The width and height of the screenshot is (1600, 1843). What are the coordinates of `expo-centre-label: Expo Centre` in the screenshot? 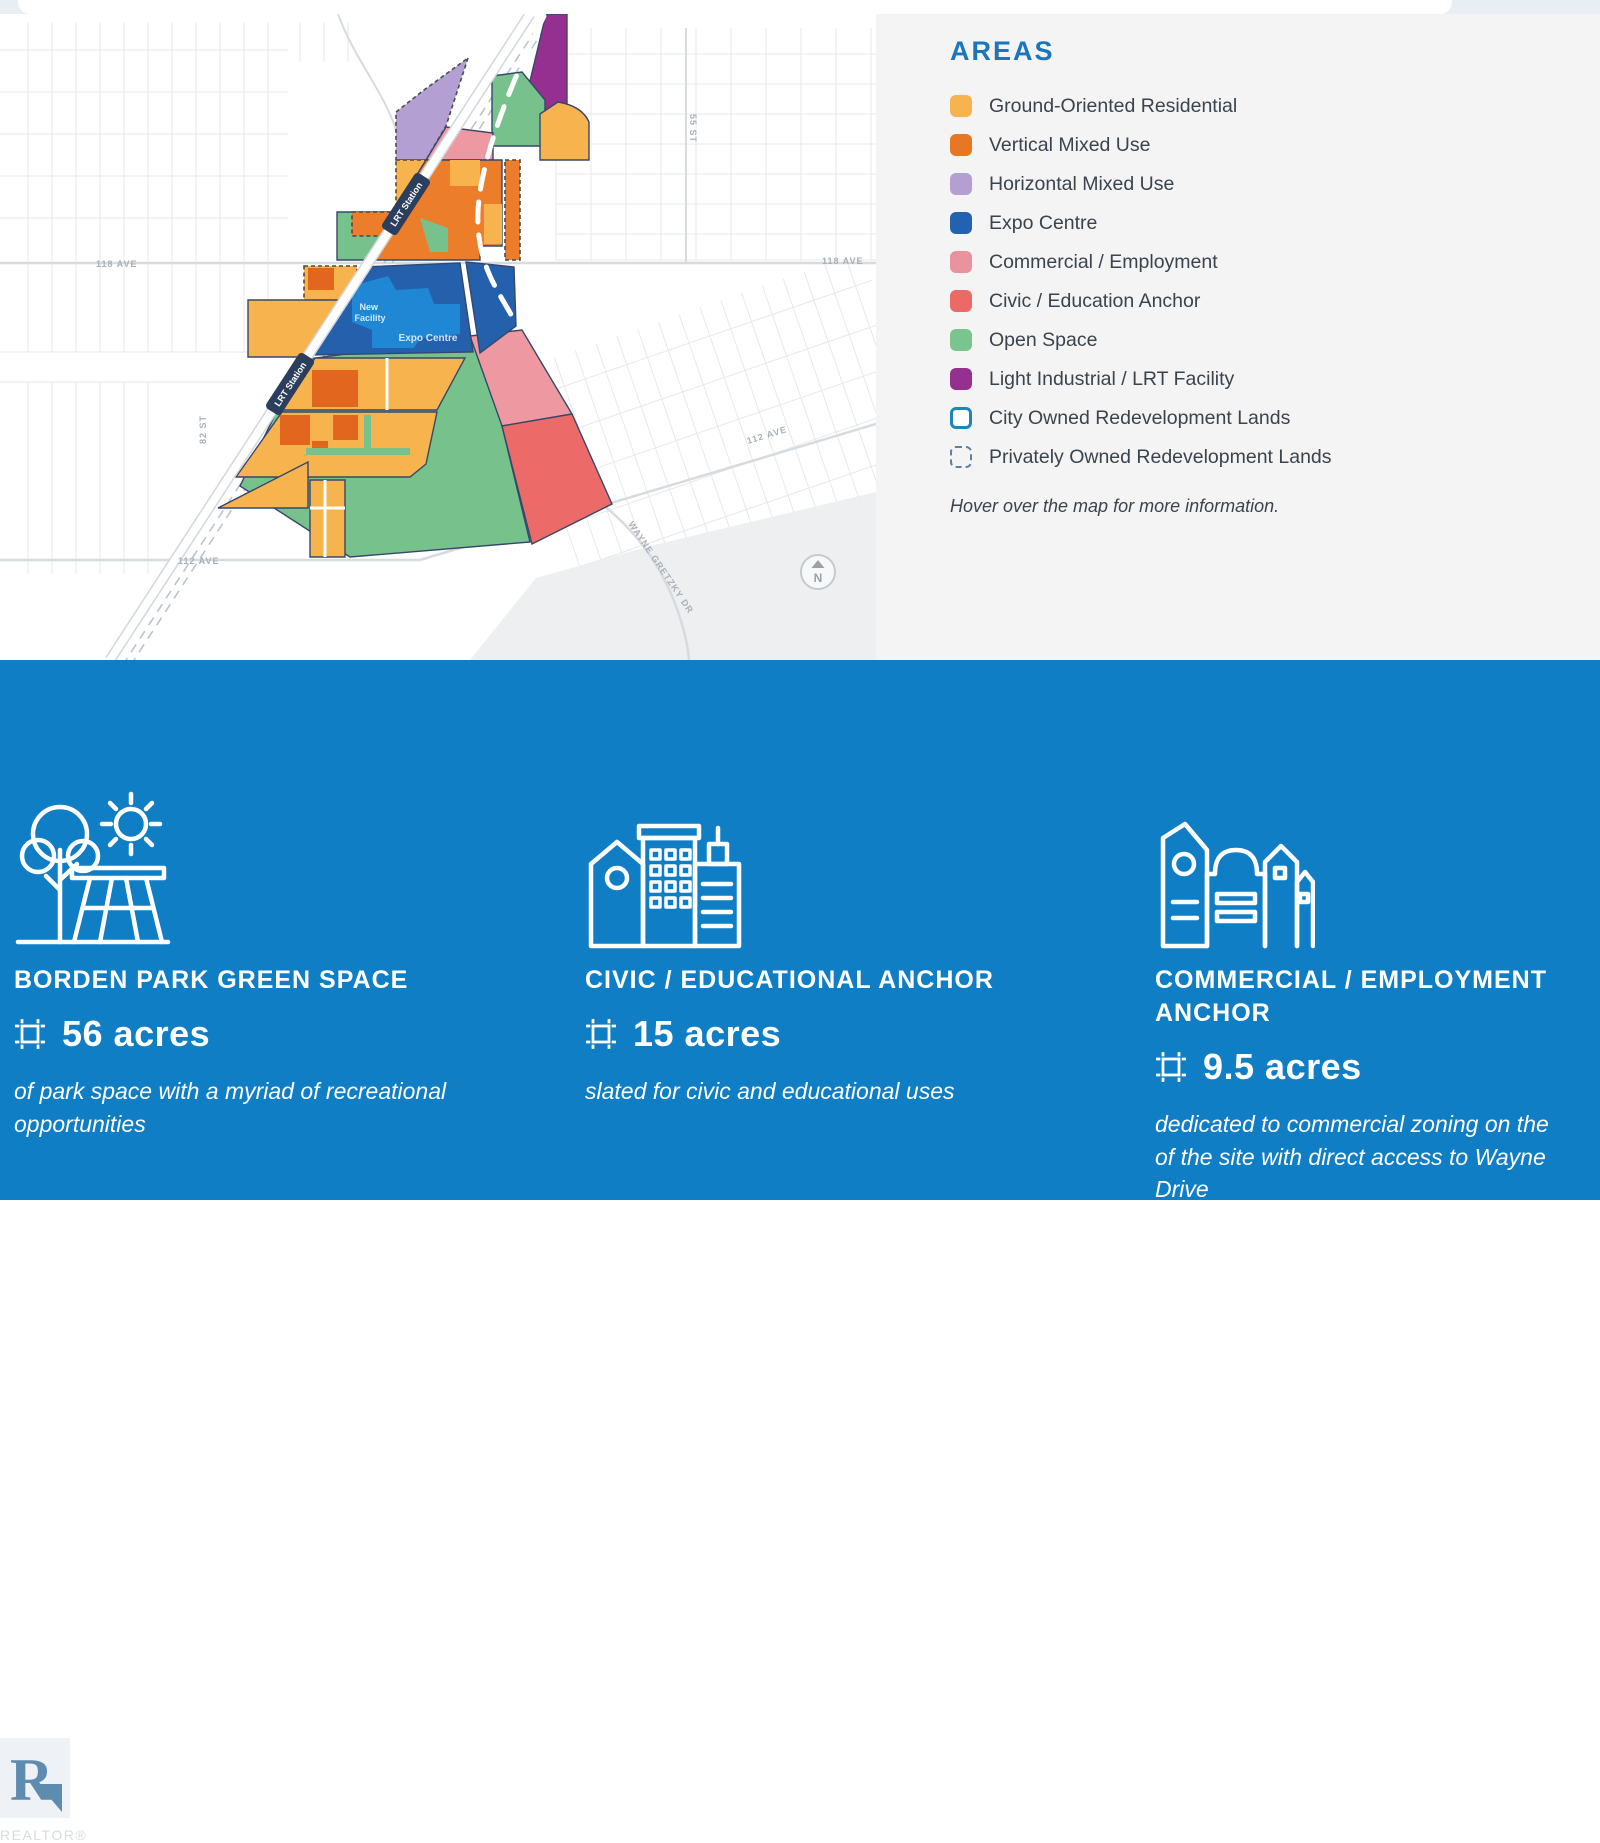 It's located at (428, 338).